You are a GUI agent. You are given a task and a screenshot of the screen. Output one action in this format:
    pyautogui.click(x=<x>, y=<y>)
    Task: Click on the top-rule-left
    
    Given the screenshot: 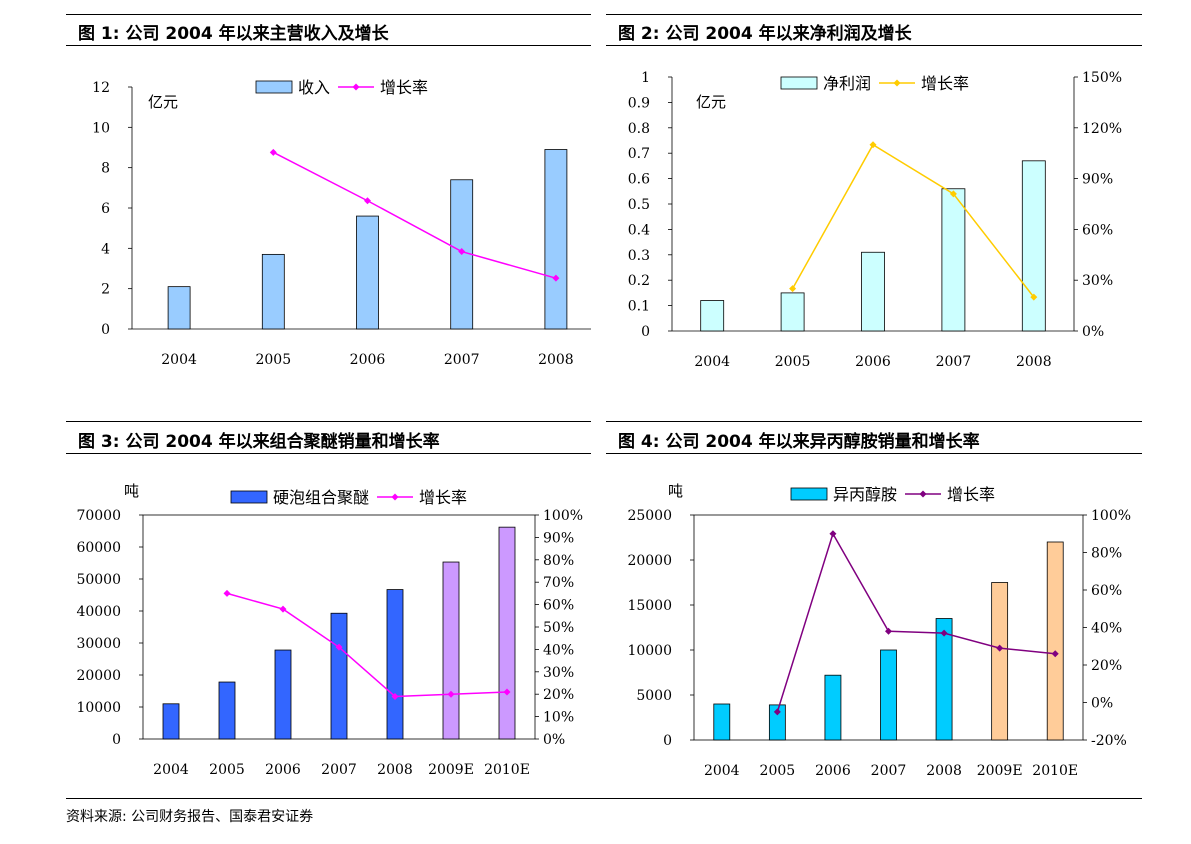 What is the action you would take?
    pyautogui.click(x=328, y=14)
    